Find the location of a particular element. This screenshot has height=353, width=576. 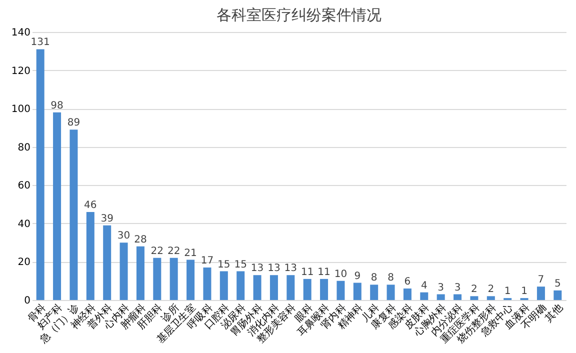

data-label: 7 is located at coordinates (541, 280).